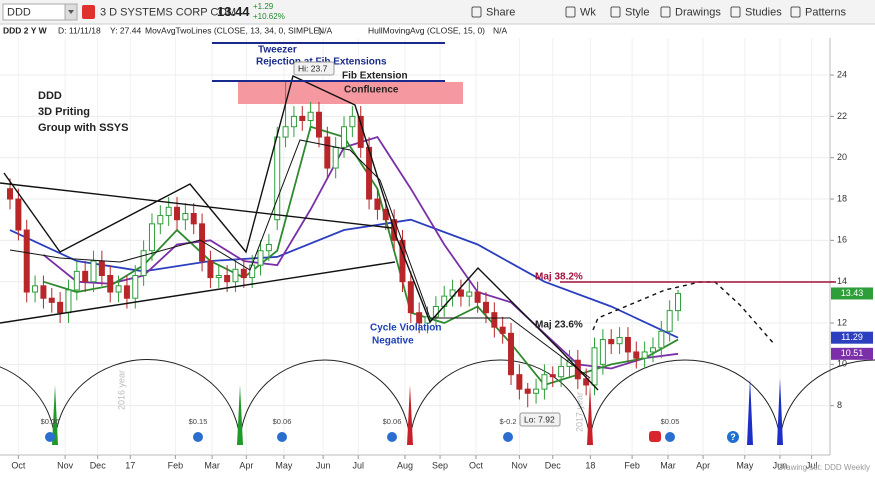 The height and width of the screenshot is (477, 875). Describe the element at coordinates (637, 12) in the screenshot. I see `toolbar-button: Style` at that location.